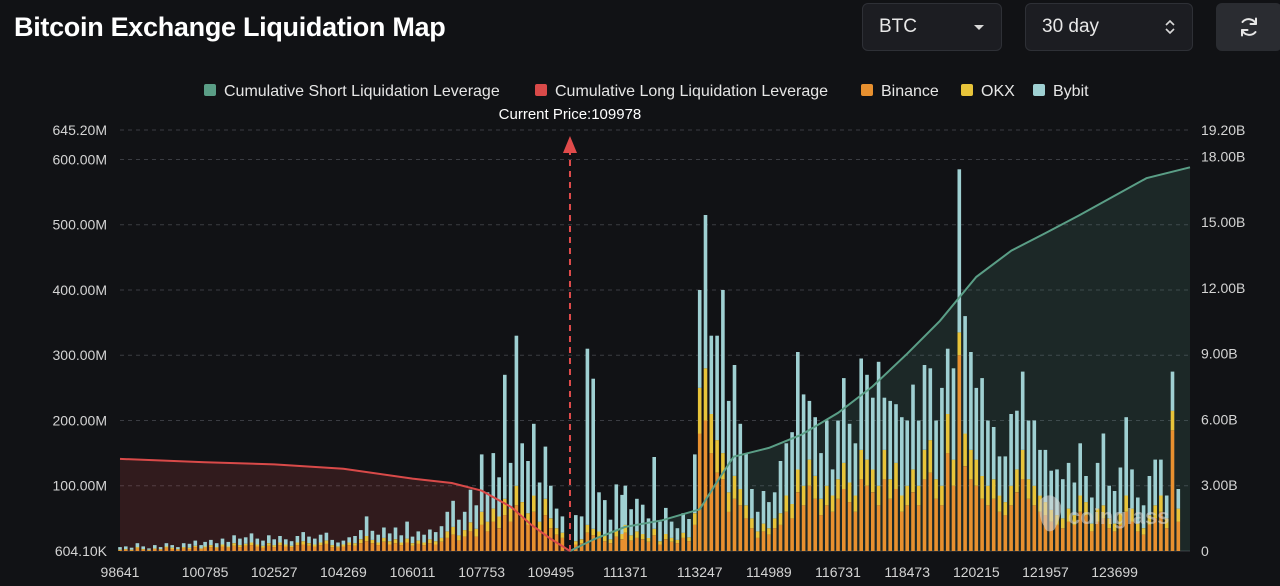  I want to click on x-tick-label: 100785, so click(205, 572).